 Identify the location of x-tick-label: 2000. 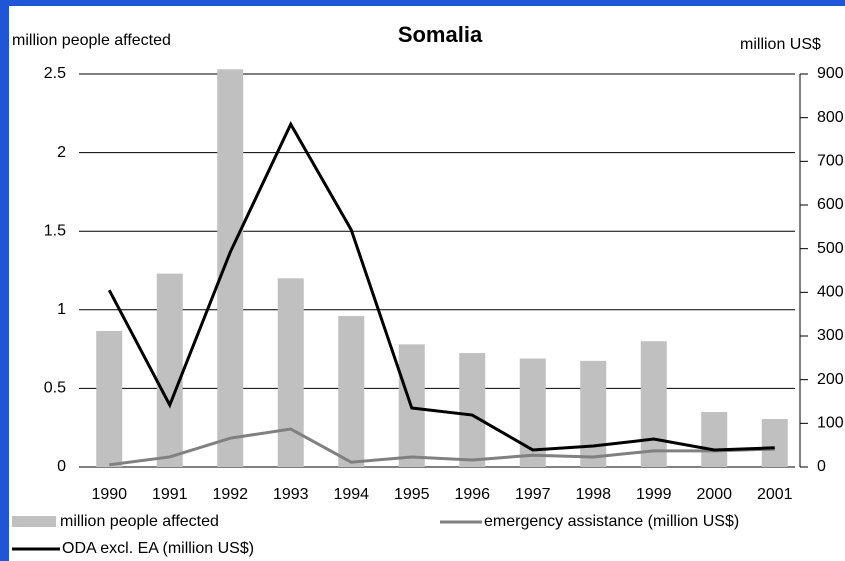
(714, 494).